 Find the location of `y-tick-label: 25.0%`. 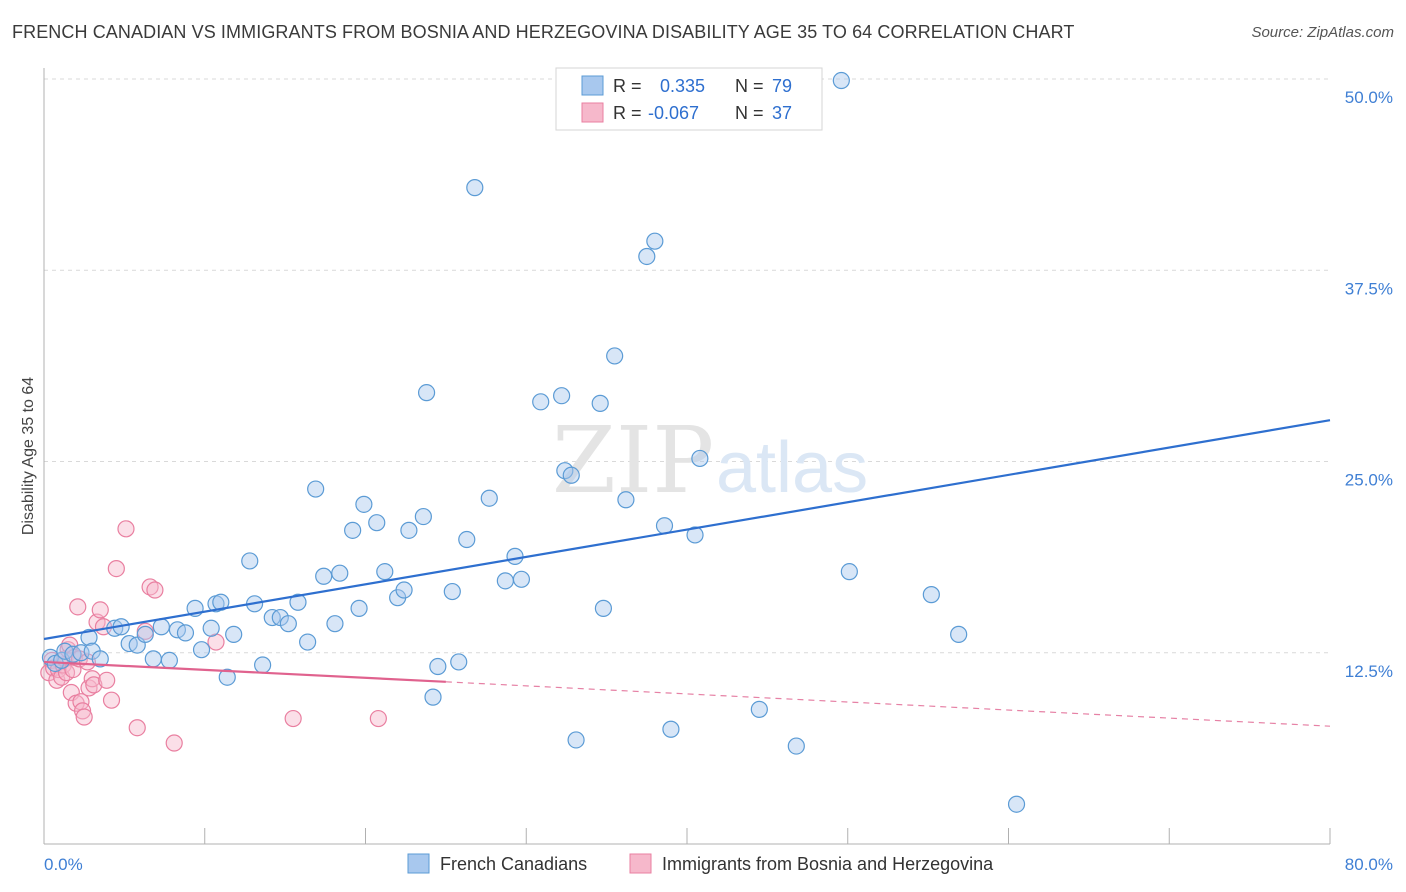

y-tick-label: 25.0% is located at coordinates (1369, 480).